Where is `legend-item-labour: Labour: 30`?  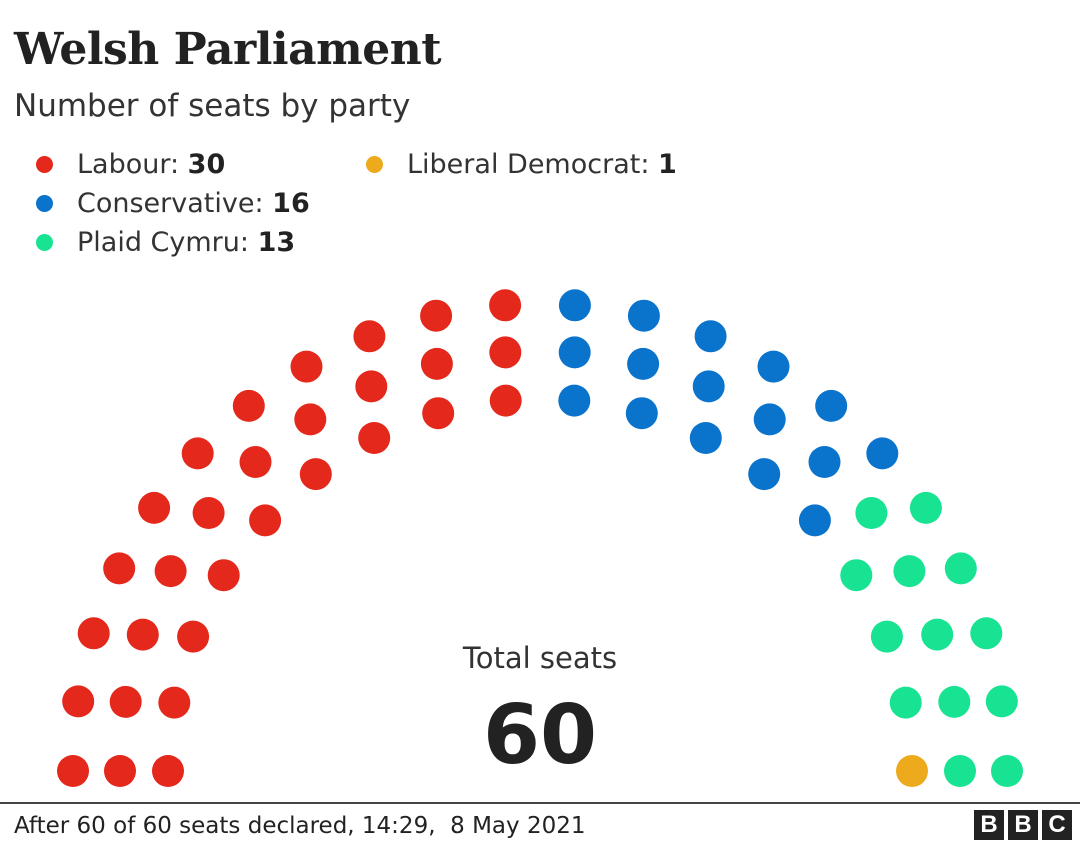 legend-item-labour: Labour: 30 is located at coordinates (130, 164).